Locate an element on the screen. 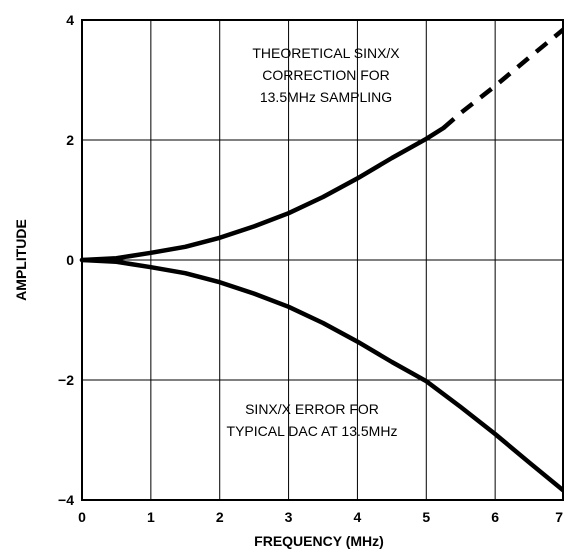 The image size is (564, 552). x-tick-label: 0 is located at coordinates (82, 517).